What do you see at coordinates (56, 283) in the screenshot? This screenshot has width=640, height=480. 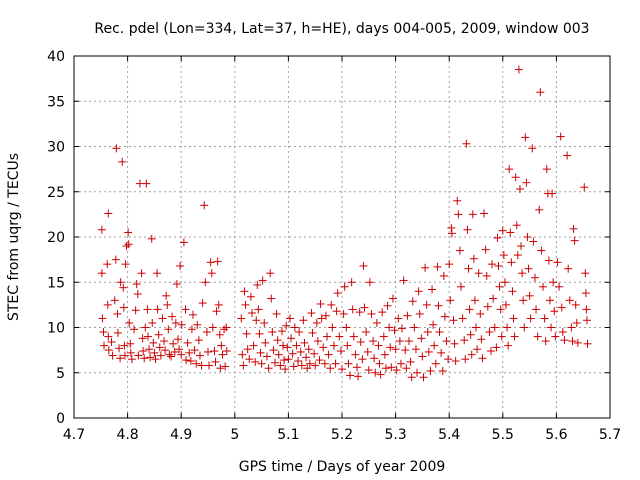 I see `y-tick-label: 15` at bounding box center [56, 283].